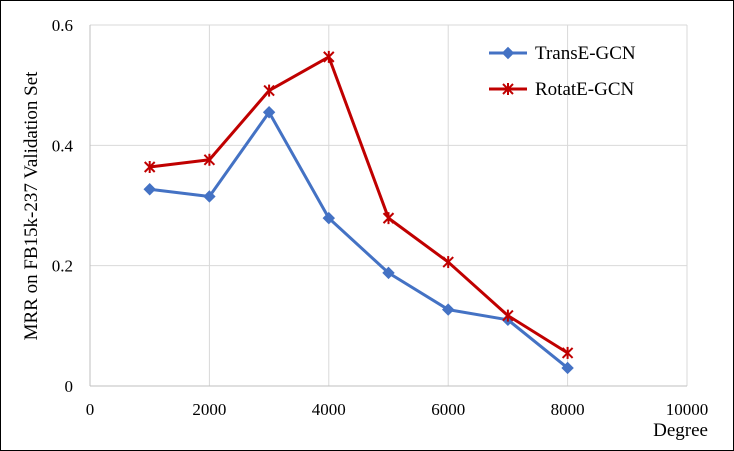 The height and width of the screenshot is (451, 734). Describe the element at coordinates (329, 409) in the screenshot. I see `x-tick-label: 4000` at that location.